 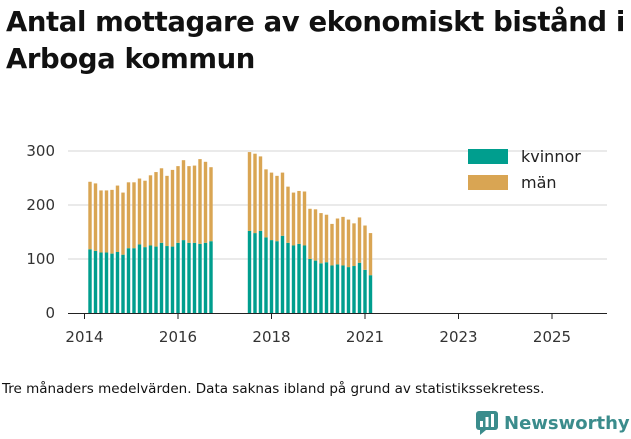 What do you see at coordinates (40, 259) in the screenshot?
I see `y-tick-label: 100` at bounding box center [40, 259].